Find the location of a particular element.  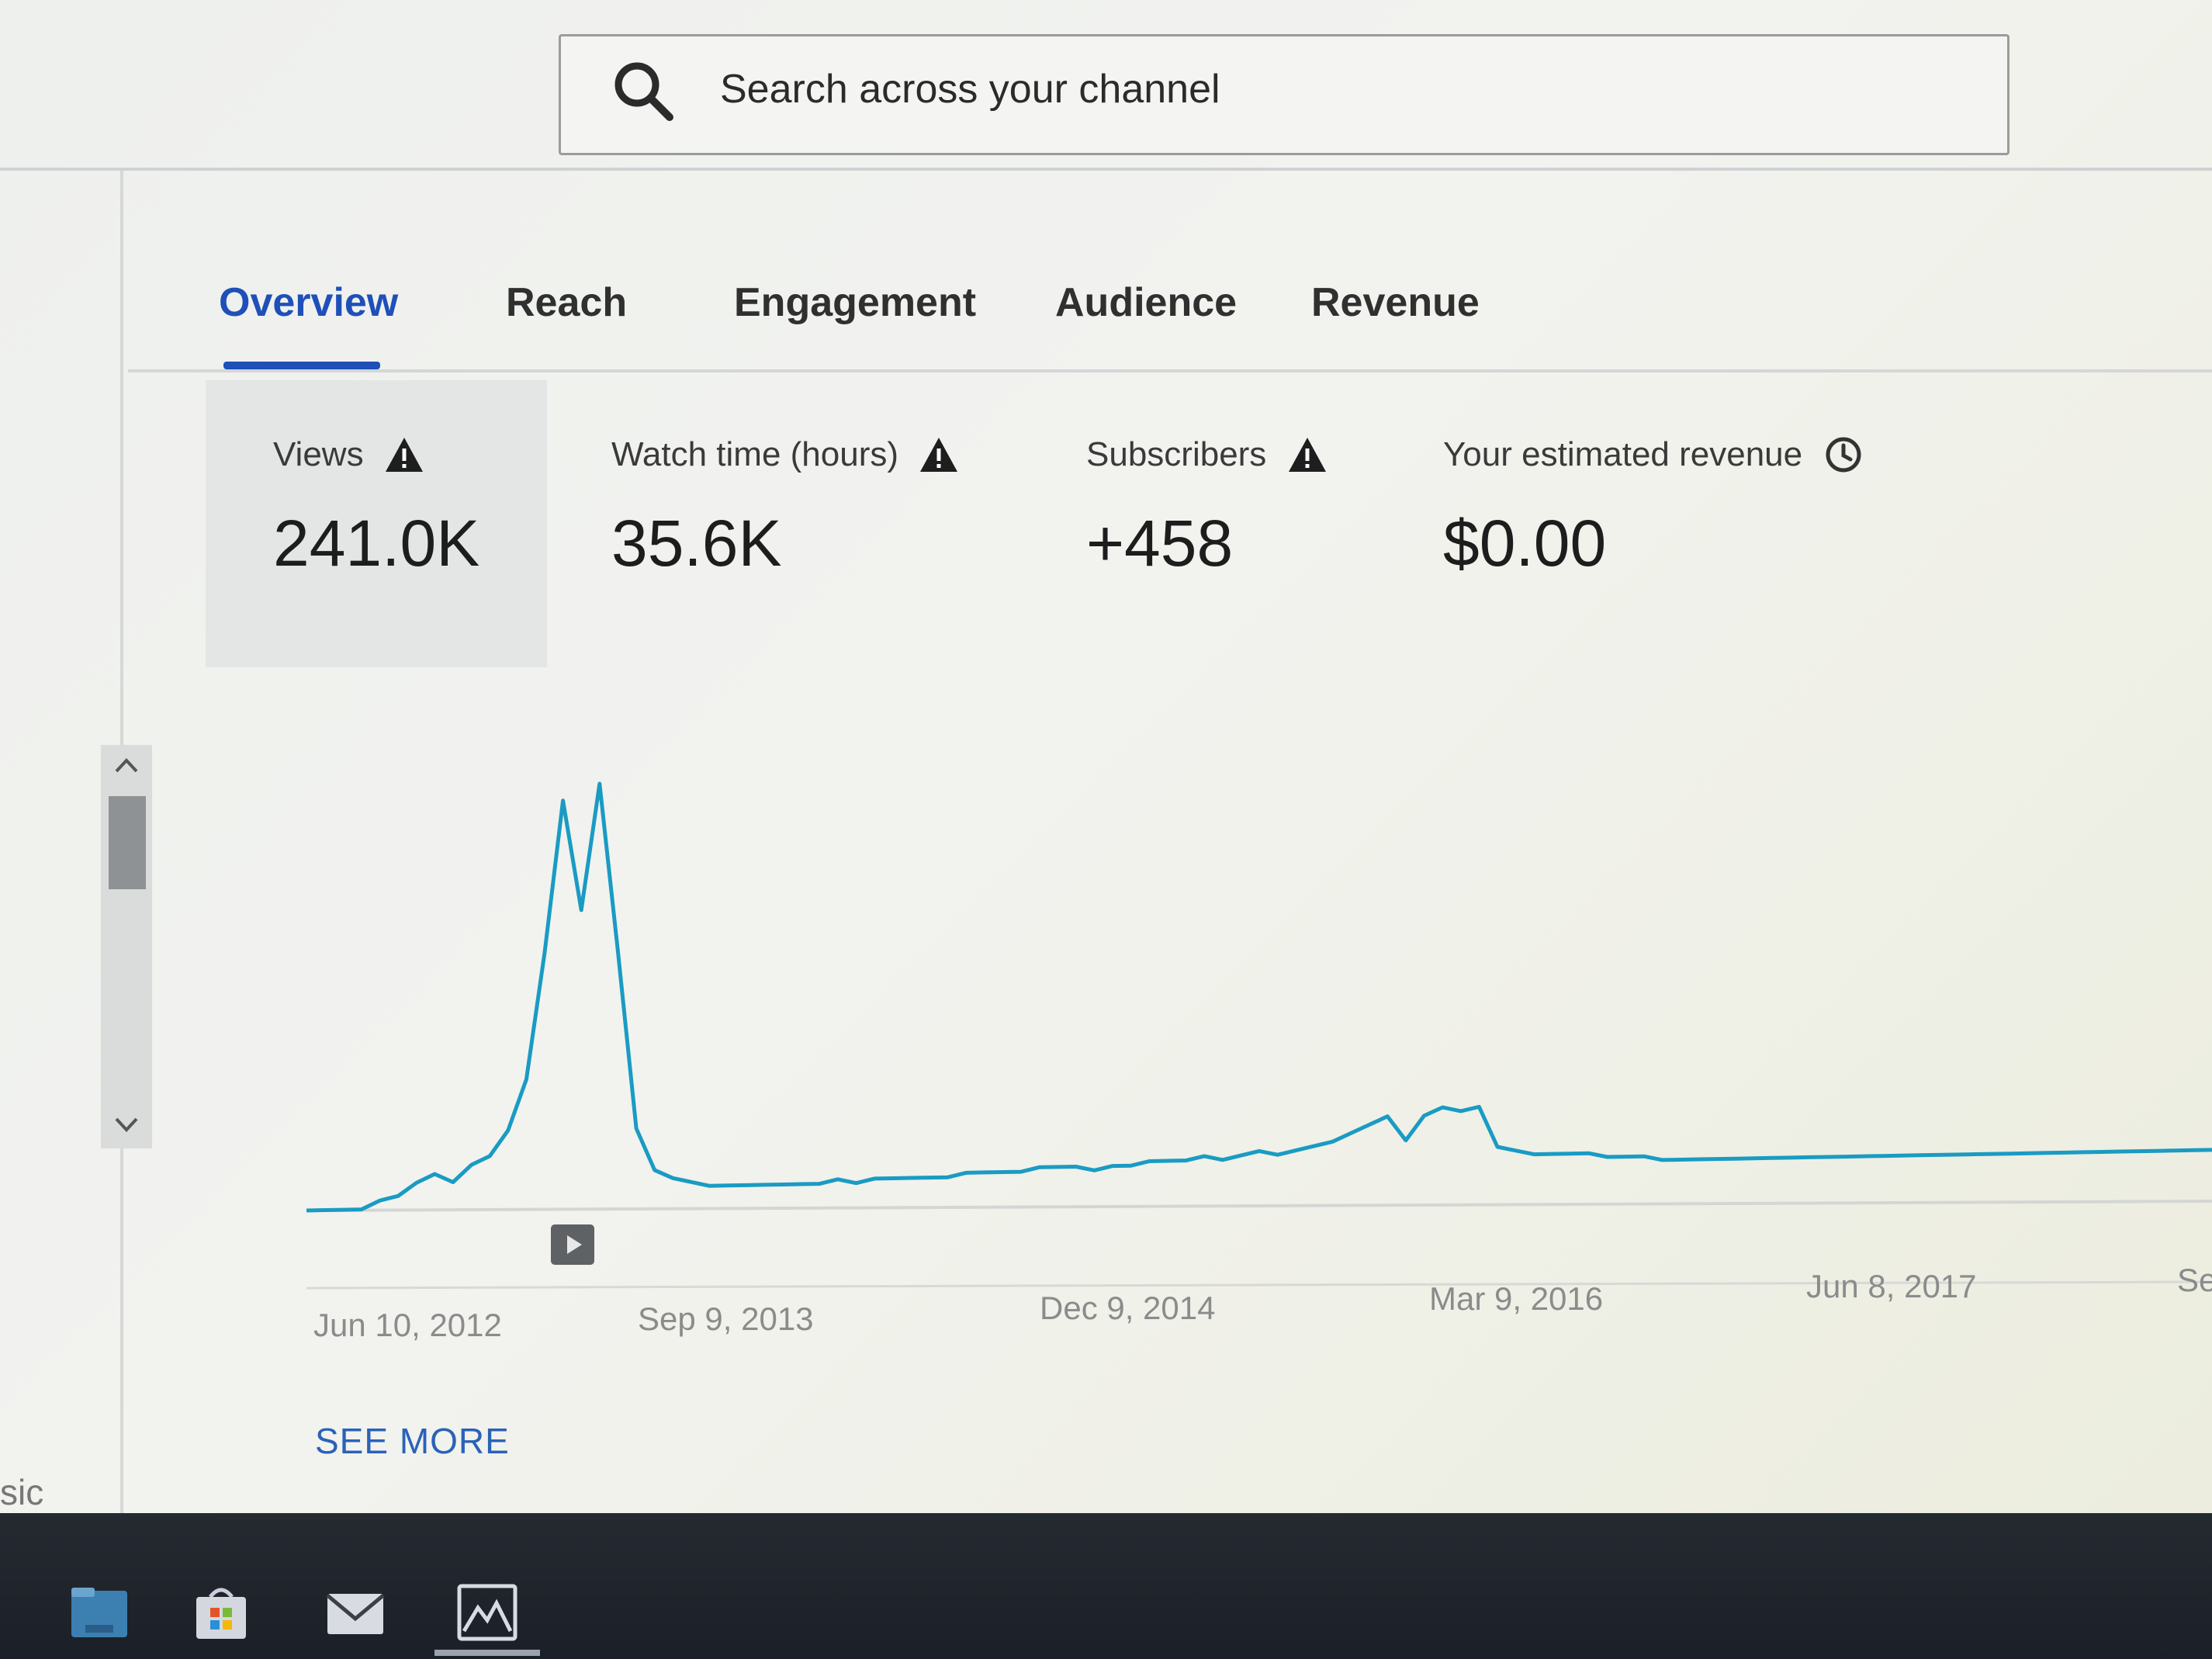

metric-subscribers: Subscribers +458 is located at coordinates (1207, 508).